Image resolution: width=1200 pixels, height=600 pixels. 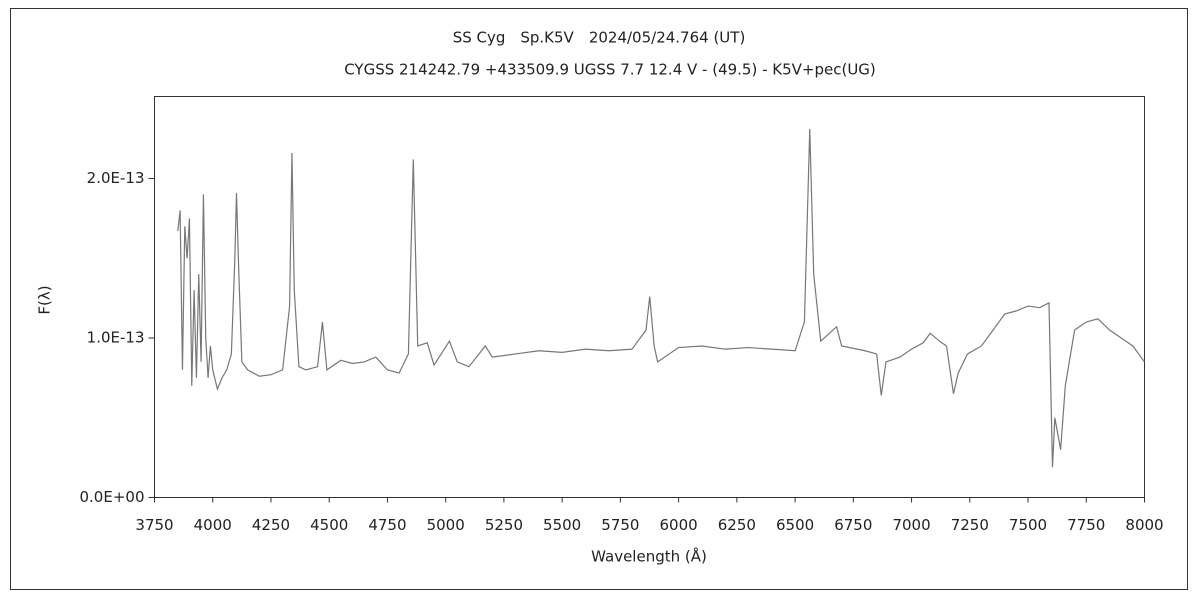 What do you see at coordinates (1144, 525) in the screenshot?
I see `x-tick-label: 8000` at bounding box center [1144, 525].